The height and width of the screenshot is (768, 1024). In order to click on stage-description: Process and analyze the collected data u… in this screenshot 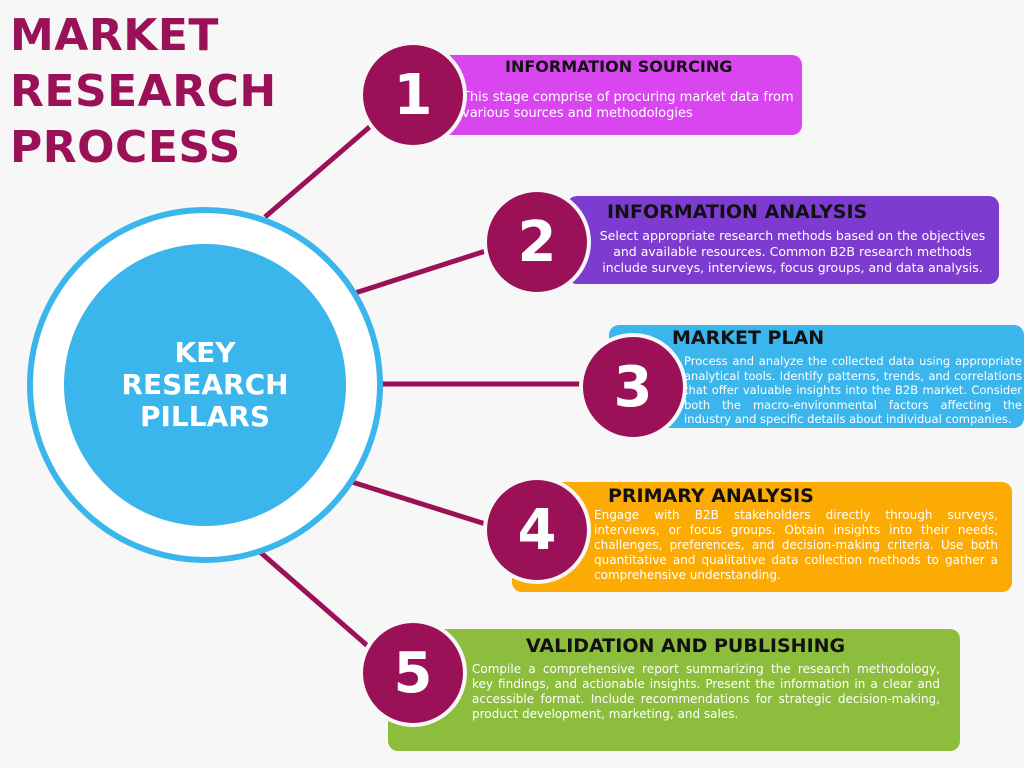, I will do `click(853, 390)`.